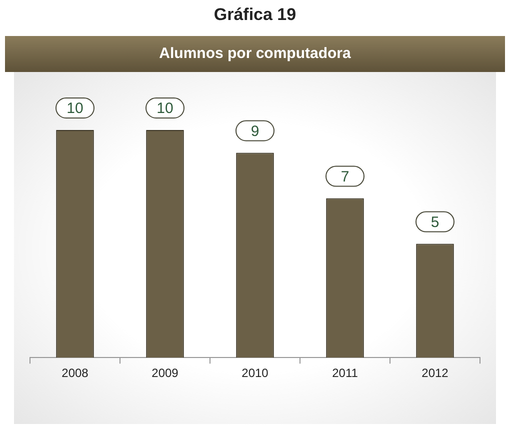 This screenshot has width=510, height=435. I want to click on x-tick-label: 2008, so click(75, 373).